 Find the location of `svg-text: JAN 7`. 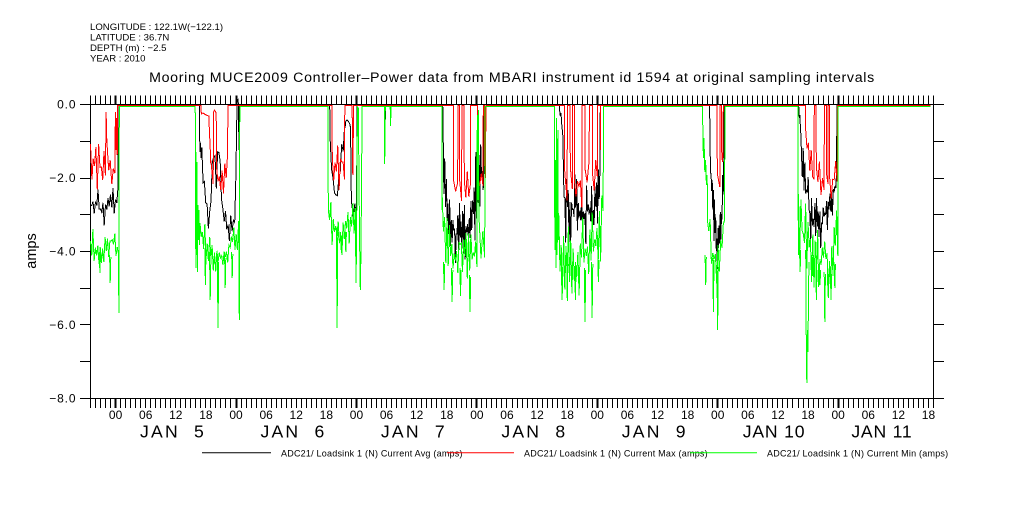

svg-text: JAN 7 is located at coordinates (414, 432).